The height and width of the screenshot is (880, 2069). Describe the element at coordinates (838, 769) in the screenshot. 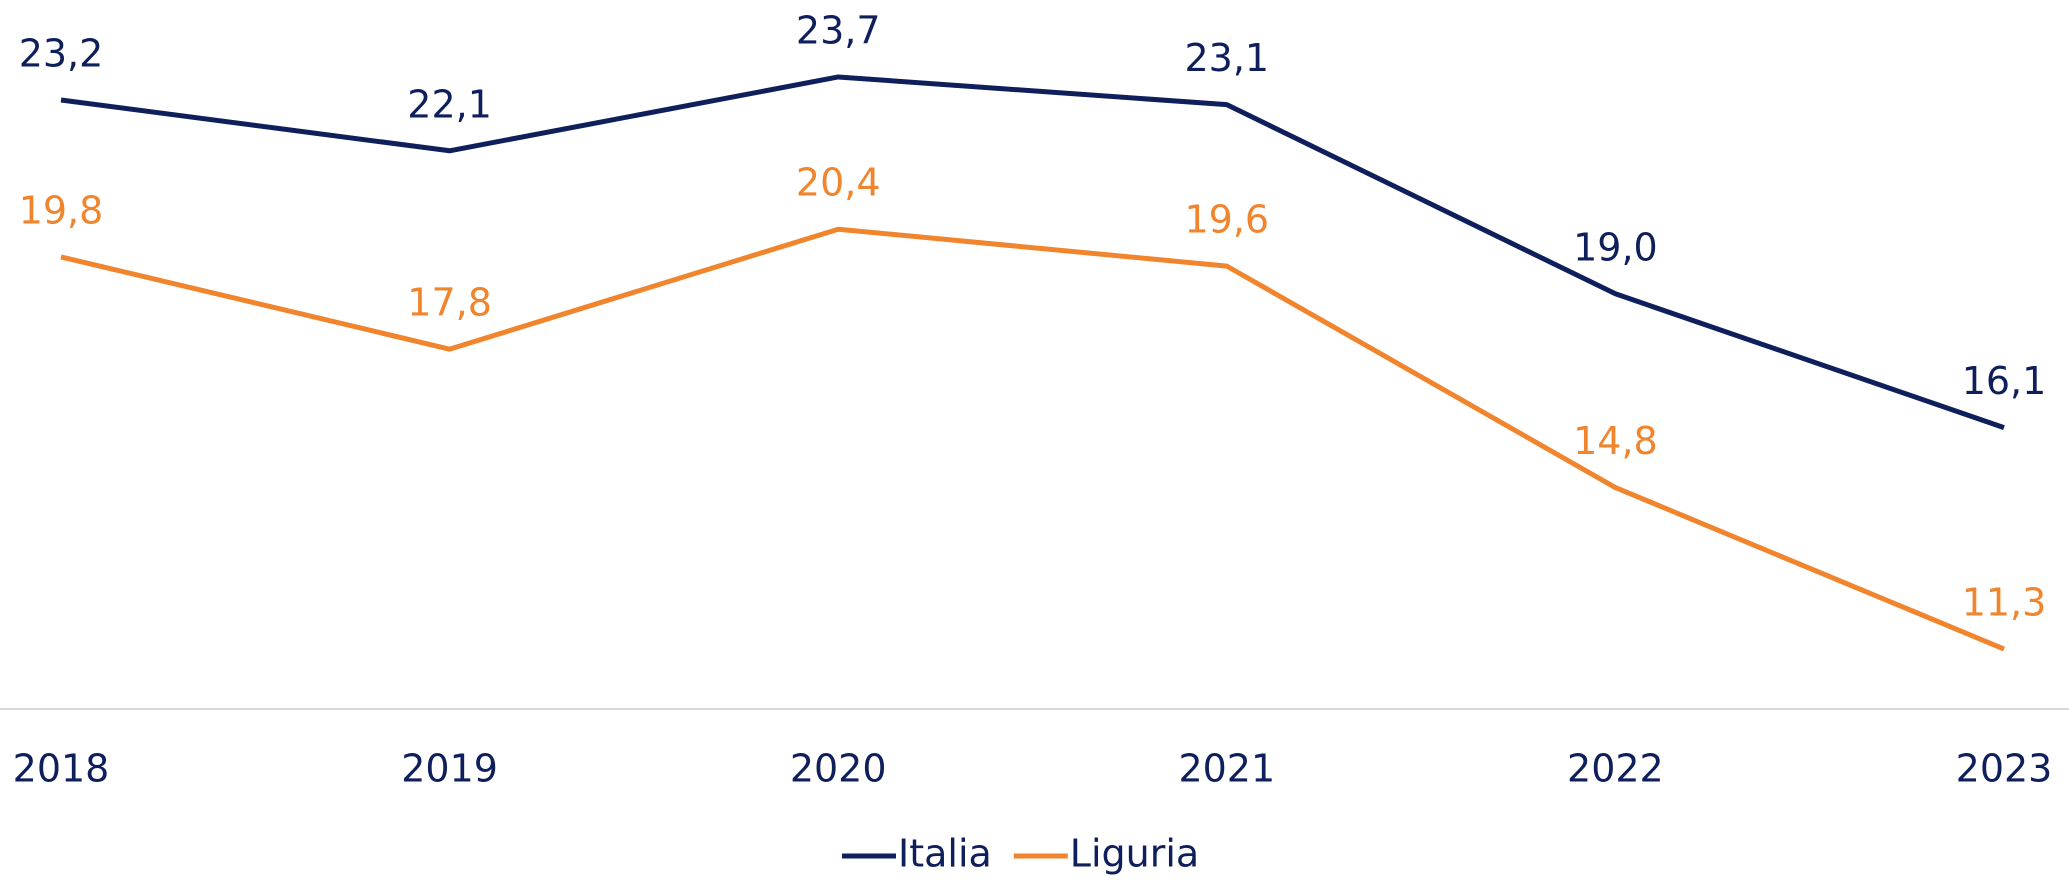

I see `x-tick-label: 2020` at that location.